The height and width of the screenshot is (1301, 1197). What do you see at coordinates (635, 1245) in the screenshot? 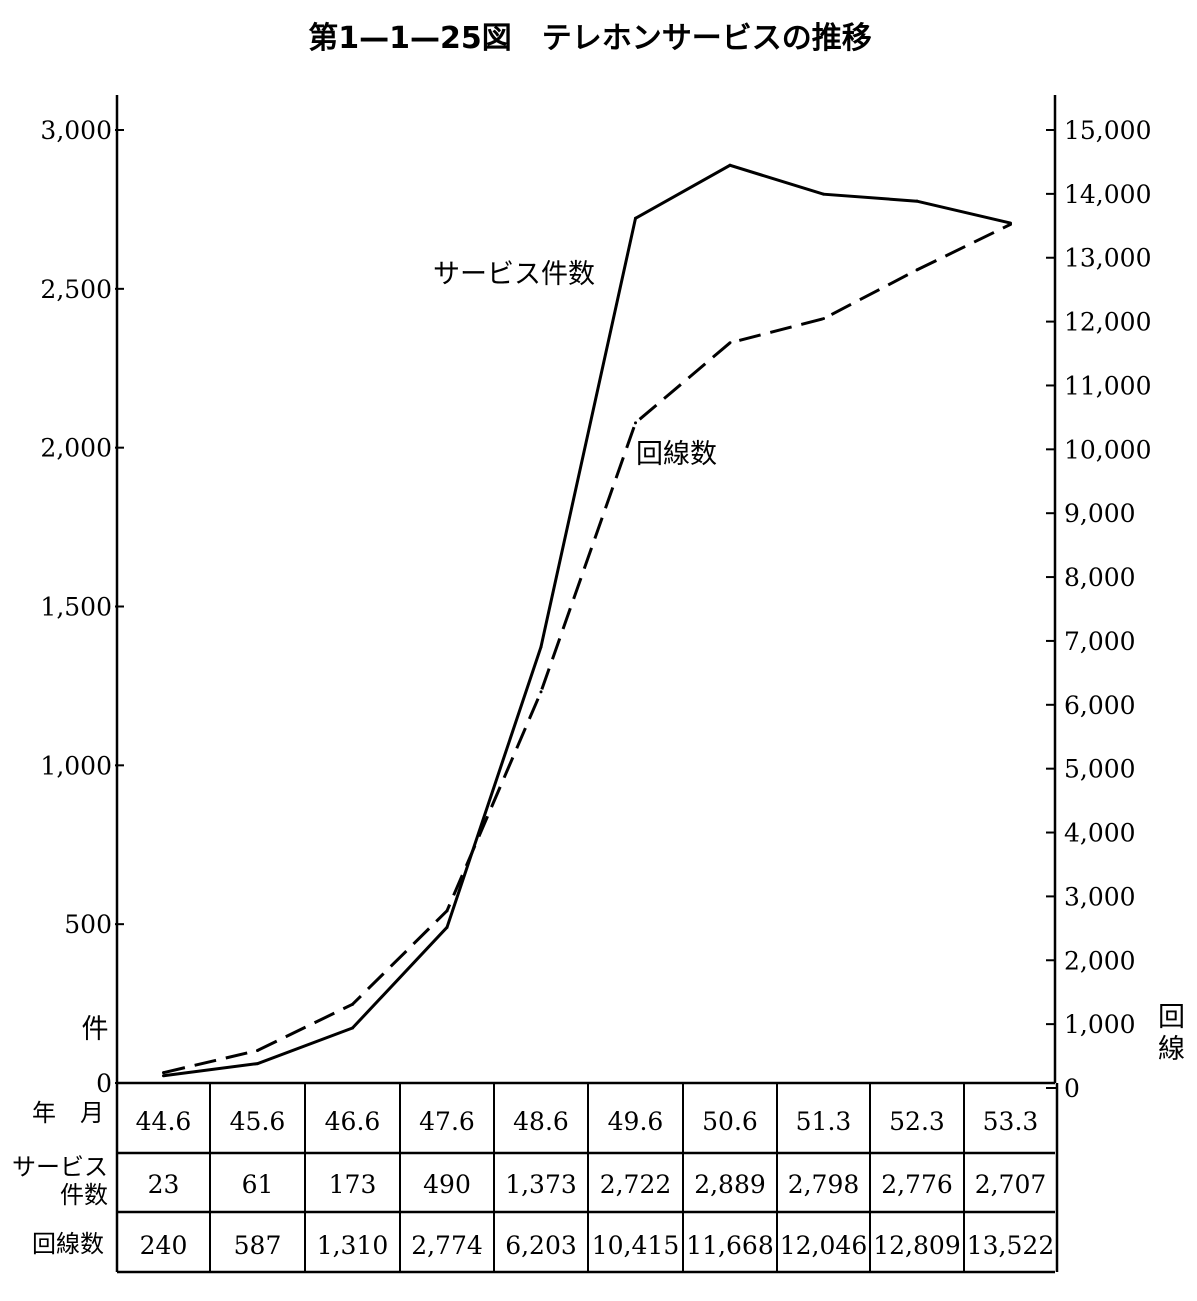
I see `table-cell: 10,415` at bounding box center [635, 1245].